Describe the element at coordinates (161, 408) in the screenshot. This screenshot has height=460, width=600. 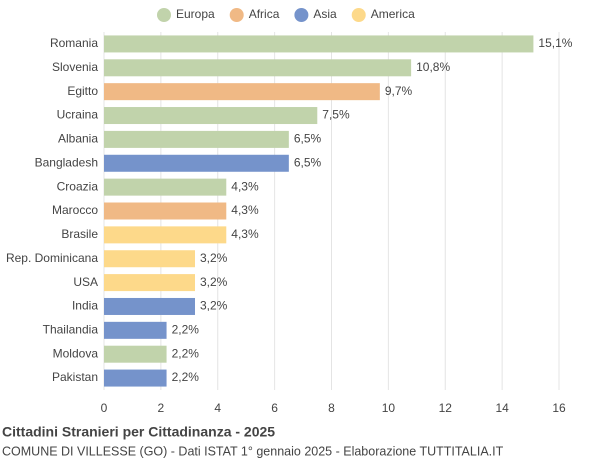
I see `x-tick-label: 2` at that location.